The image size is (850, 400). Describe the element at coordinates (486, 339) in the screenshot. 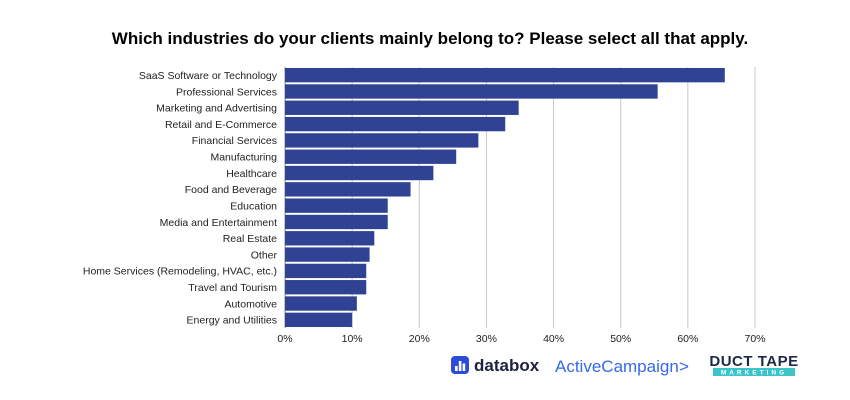

I see `x-tick-label: 30%` at that location.